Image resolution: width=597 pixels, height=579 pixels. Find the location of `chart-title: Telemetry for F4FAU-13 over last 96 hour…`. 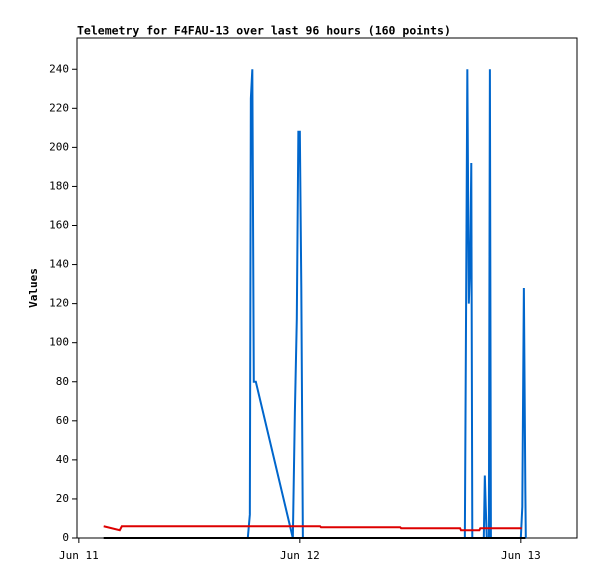

chart-title: Telemetry for F4FAU-13 over last 96 hour… is located at coordinates (264, 31).